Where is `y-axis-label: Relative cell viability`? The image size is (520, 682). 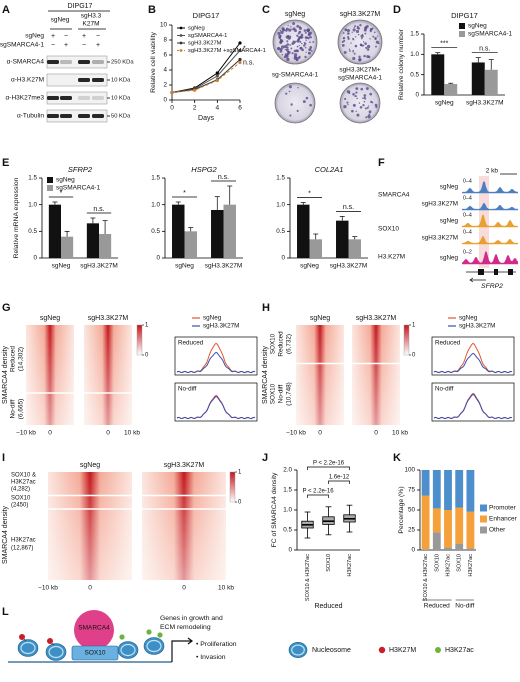 y-axis-label: Relative cell viability is located at coordinates (153, 61).